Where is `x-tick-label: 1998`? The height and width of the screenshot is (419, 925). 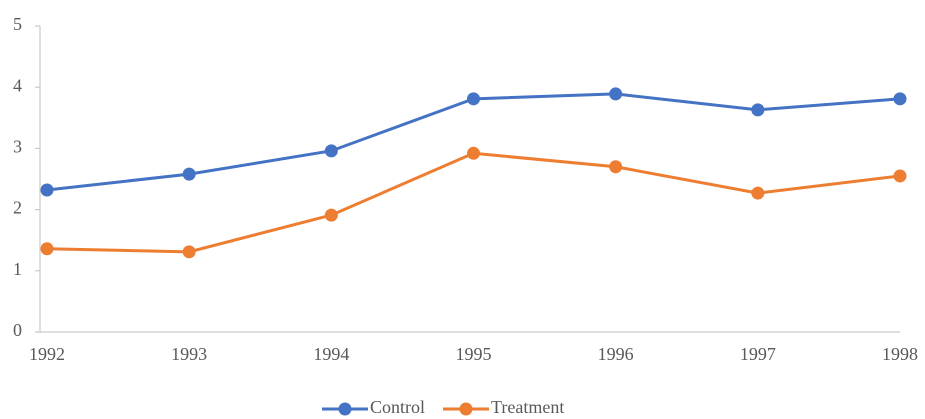 x-tick-label: 1998 is located at coordinates (900, 354).